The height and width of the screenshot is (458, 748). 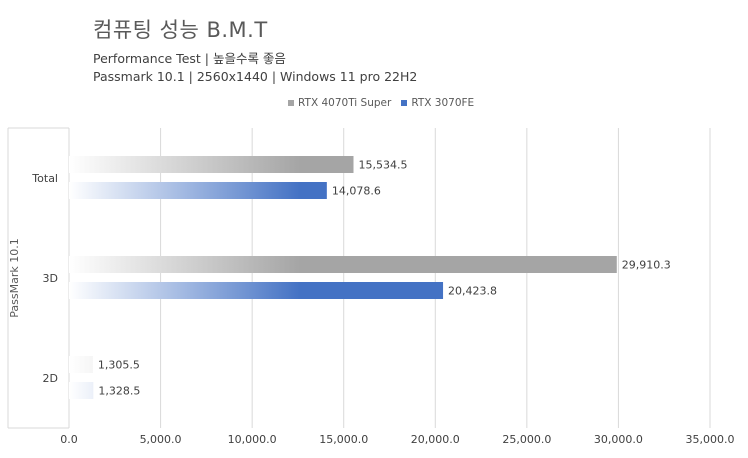 I want to click on data-label-total-series-1: 15,534.5, so click(x=383, y=165).